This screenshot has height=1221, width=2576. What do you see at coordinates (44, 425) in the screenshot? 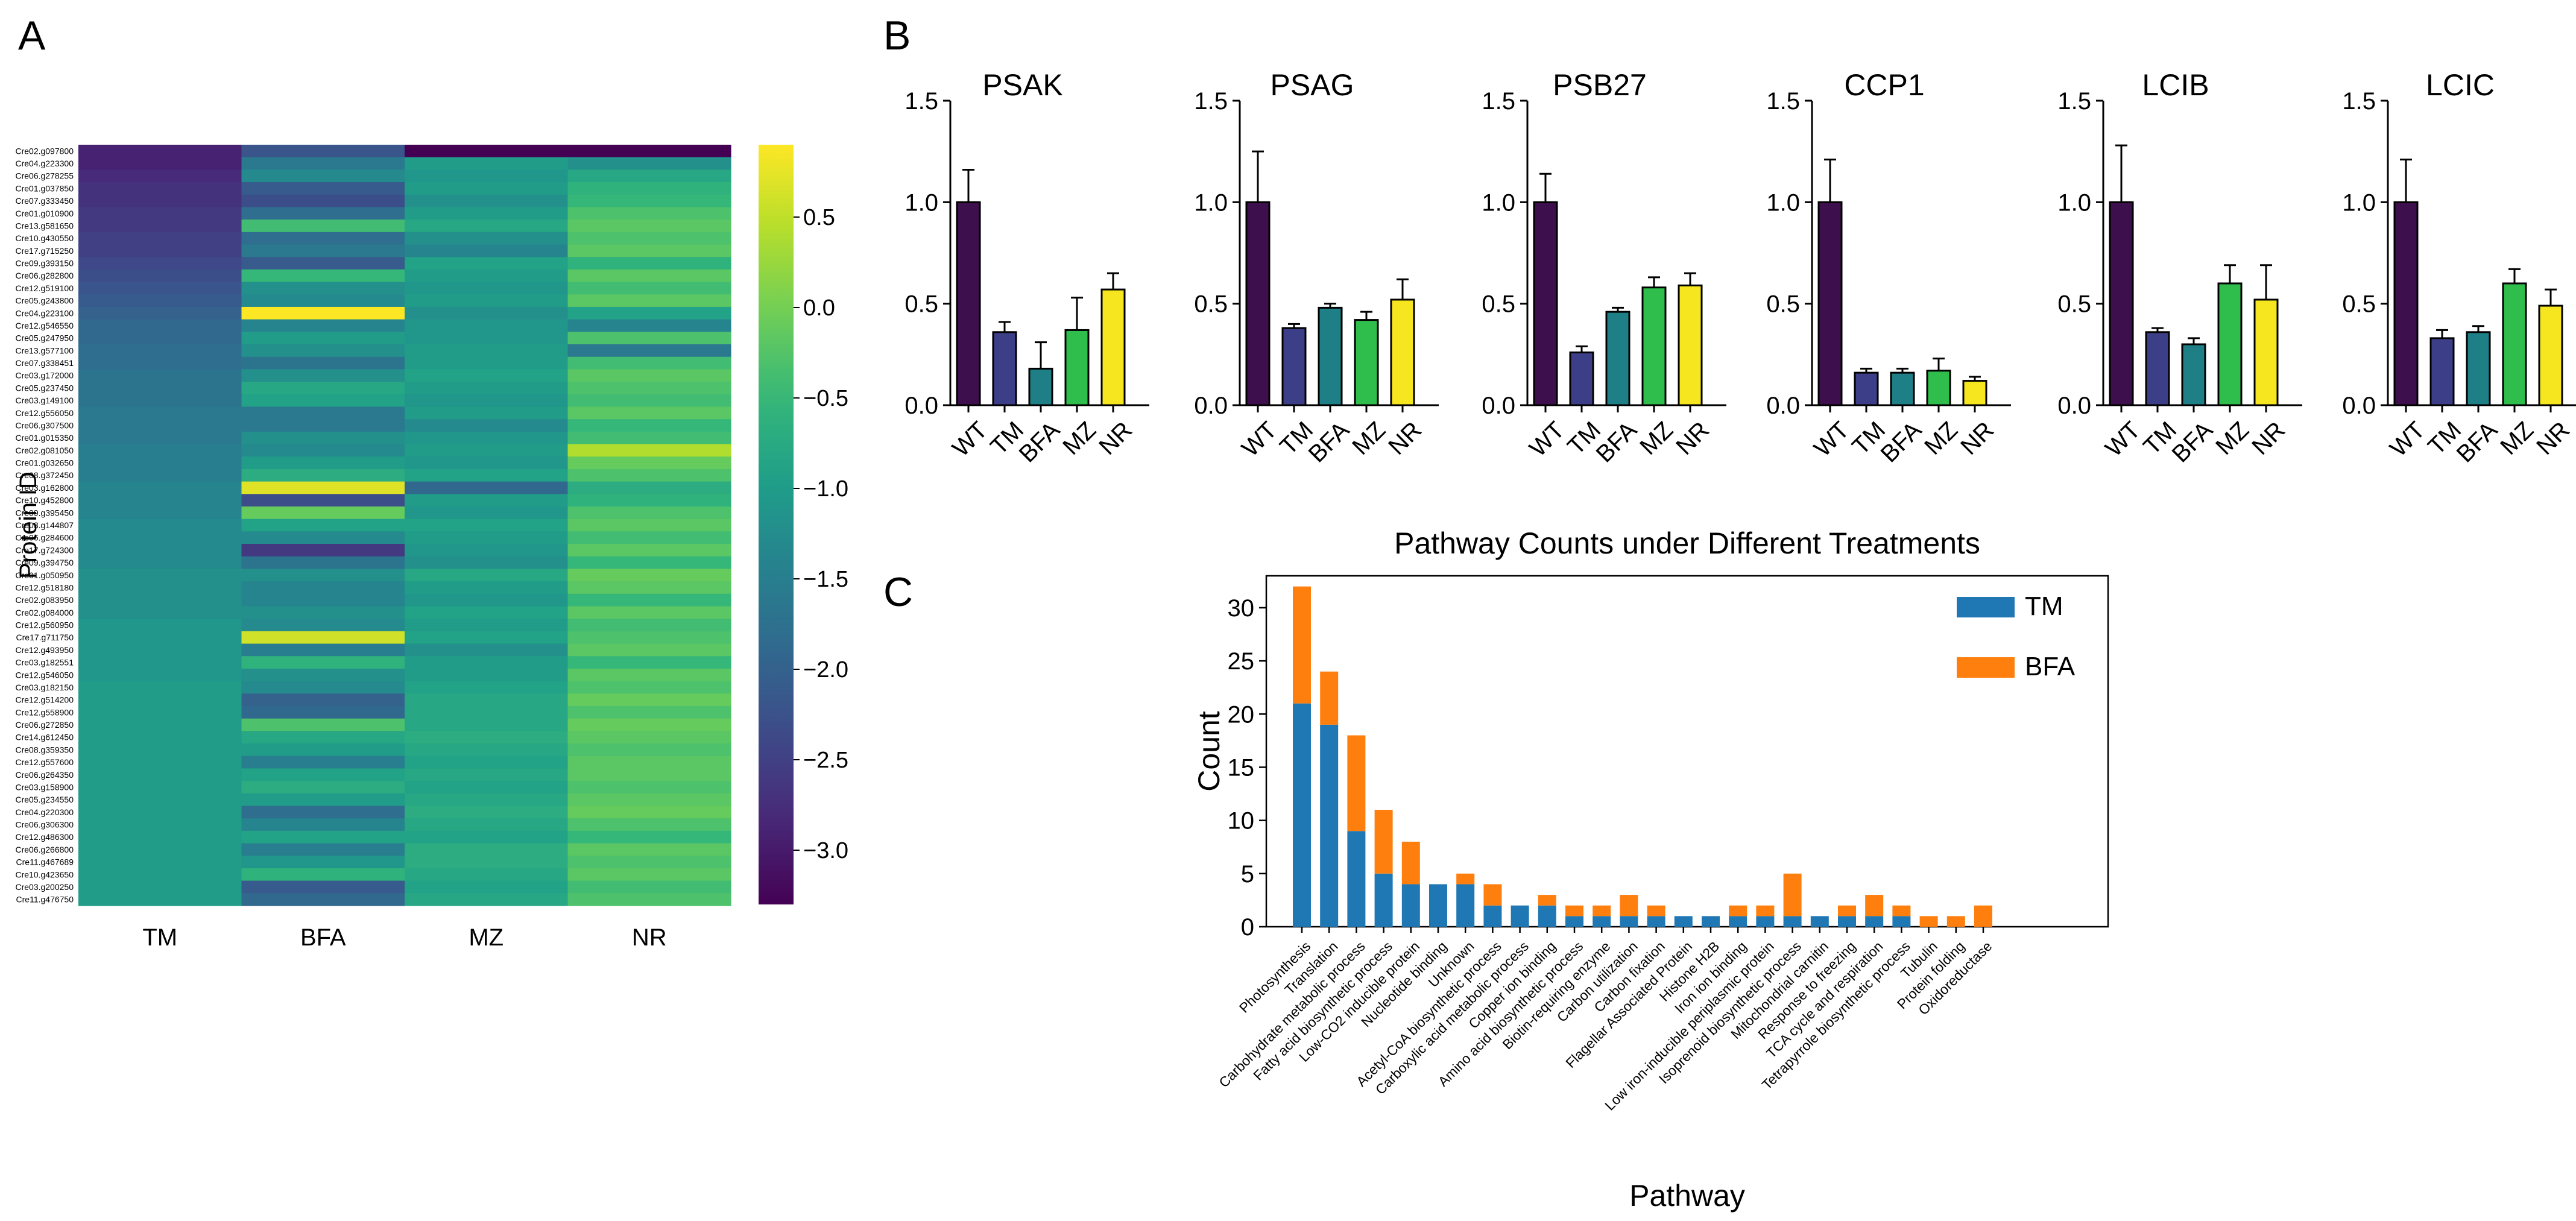
I see `heatmap-row-label: Cre06.g307500` at bounding box center [44, 425].